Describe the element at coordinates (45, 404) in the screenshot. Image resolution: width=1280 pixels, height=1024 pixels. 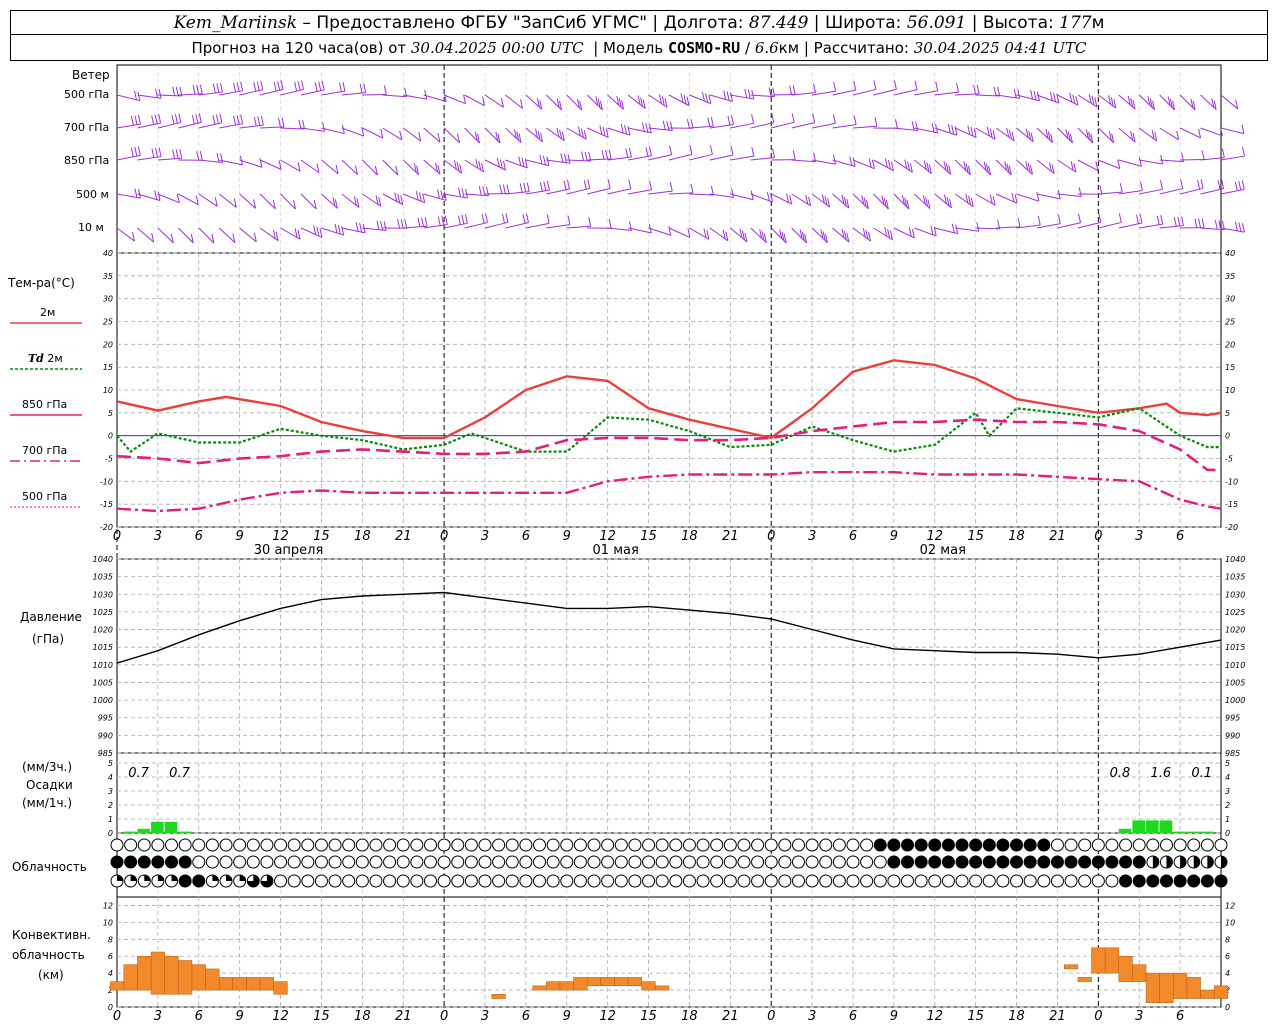
I see `legend-t850: 850 гПа` at that location.